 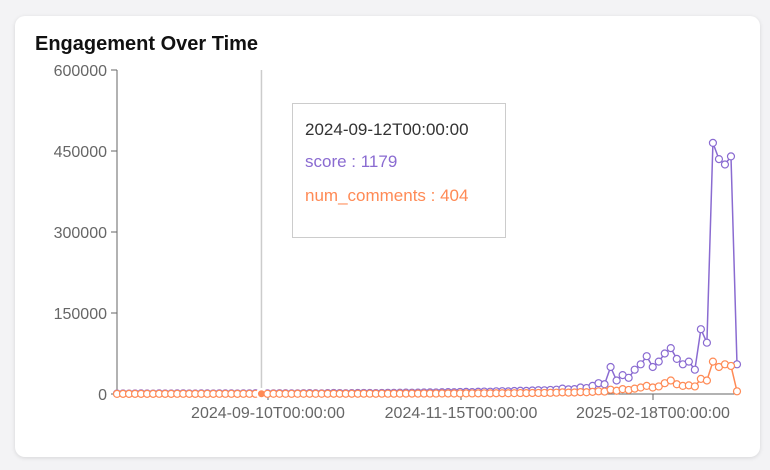 I want to click on y-tick-label: 450000, so click(x=80, y=152).